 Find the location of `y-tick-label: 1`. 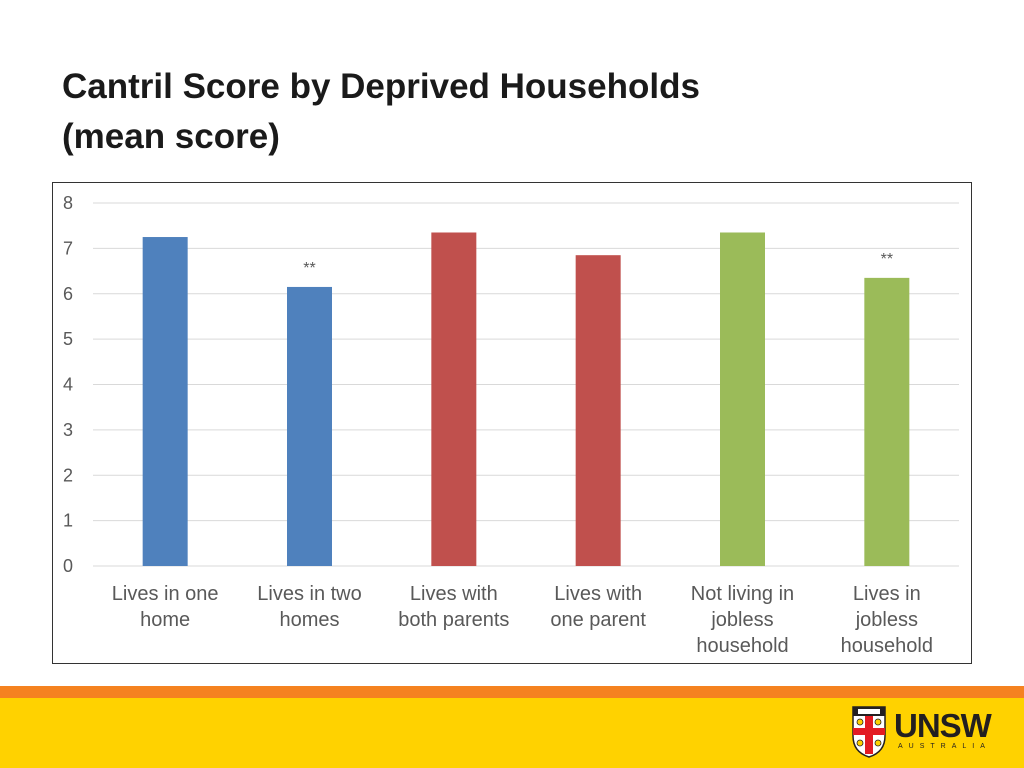

y-tick-label: 1 is located at coordinates (68, 521).